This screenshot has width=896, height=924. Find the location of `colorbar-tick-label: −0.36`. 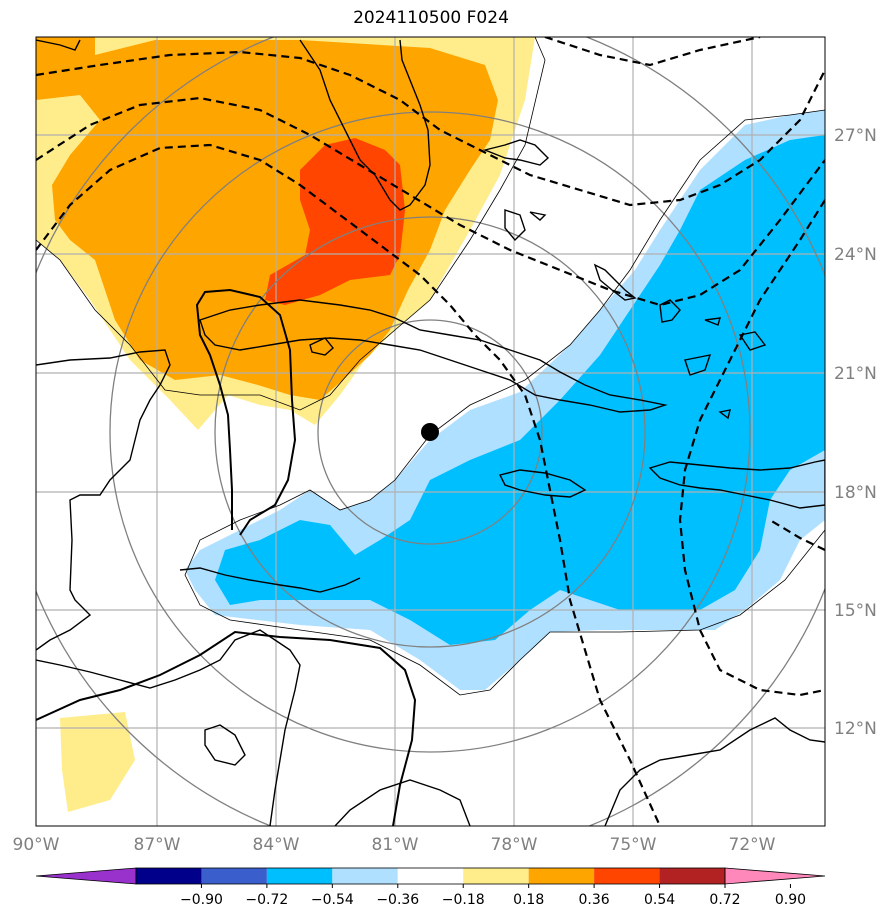

colorbar-tick-label: −0.36 is located at coordinates (397, 900).